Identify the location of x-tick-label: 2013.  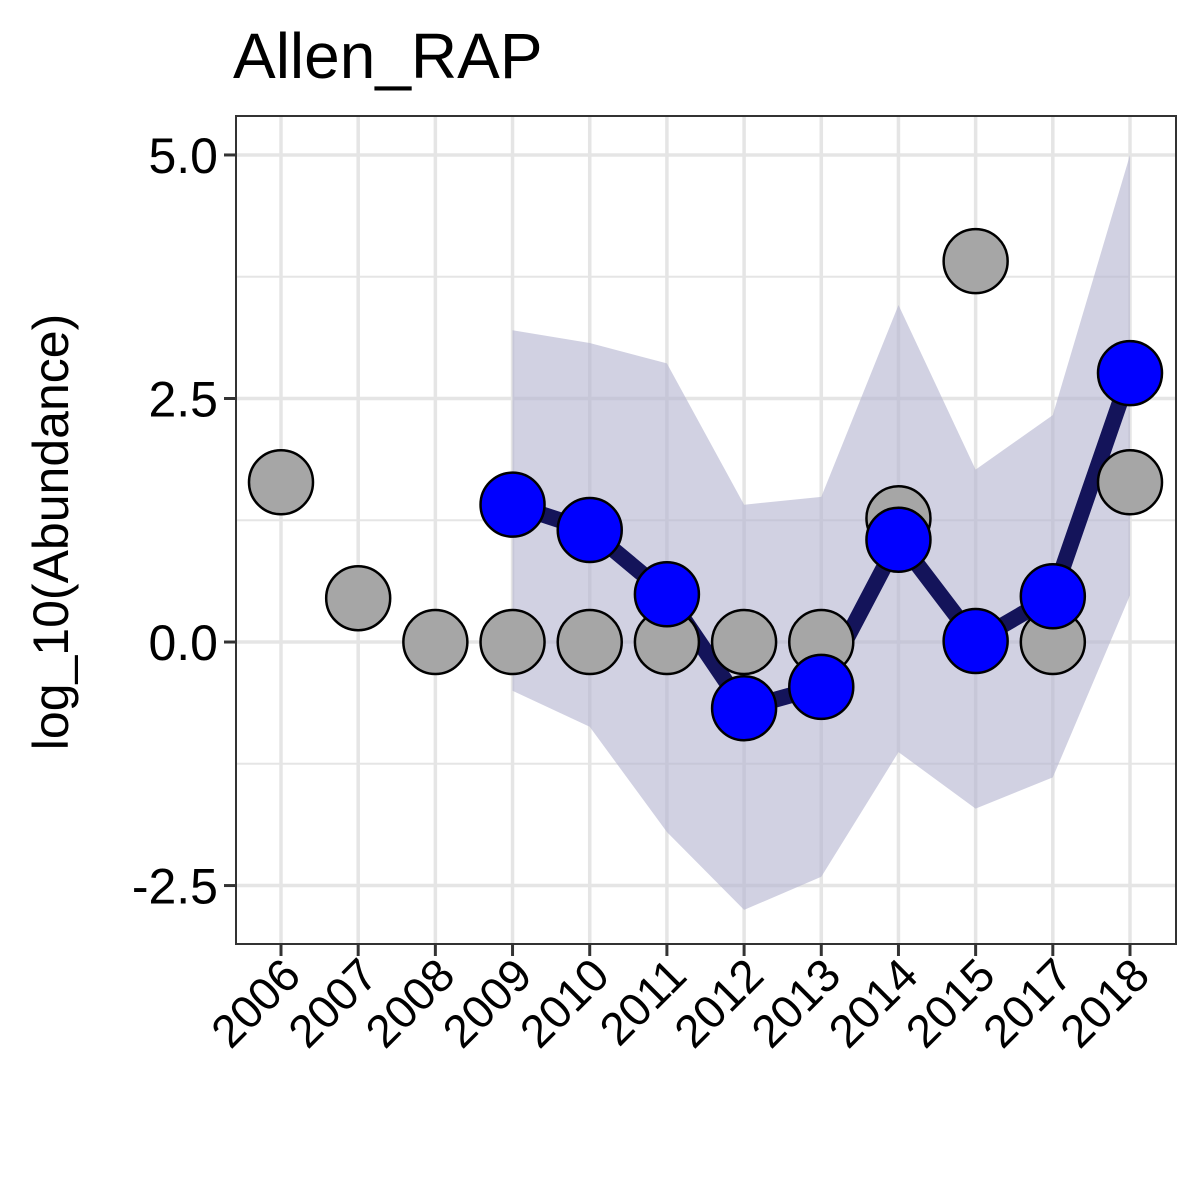
(795, 1002).